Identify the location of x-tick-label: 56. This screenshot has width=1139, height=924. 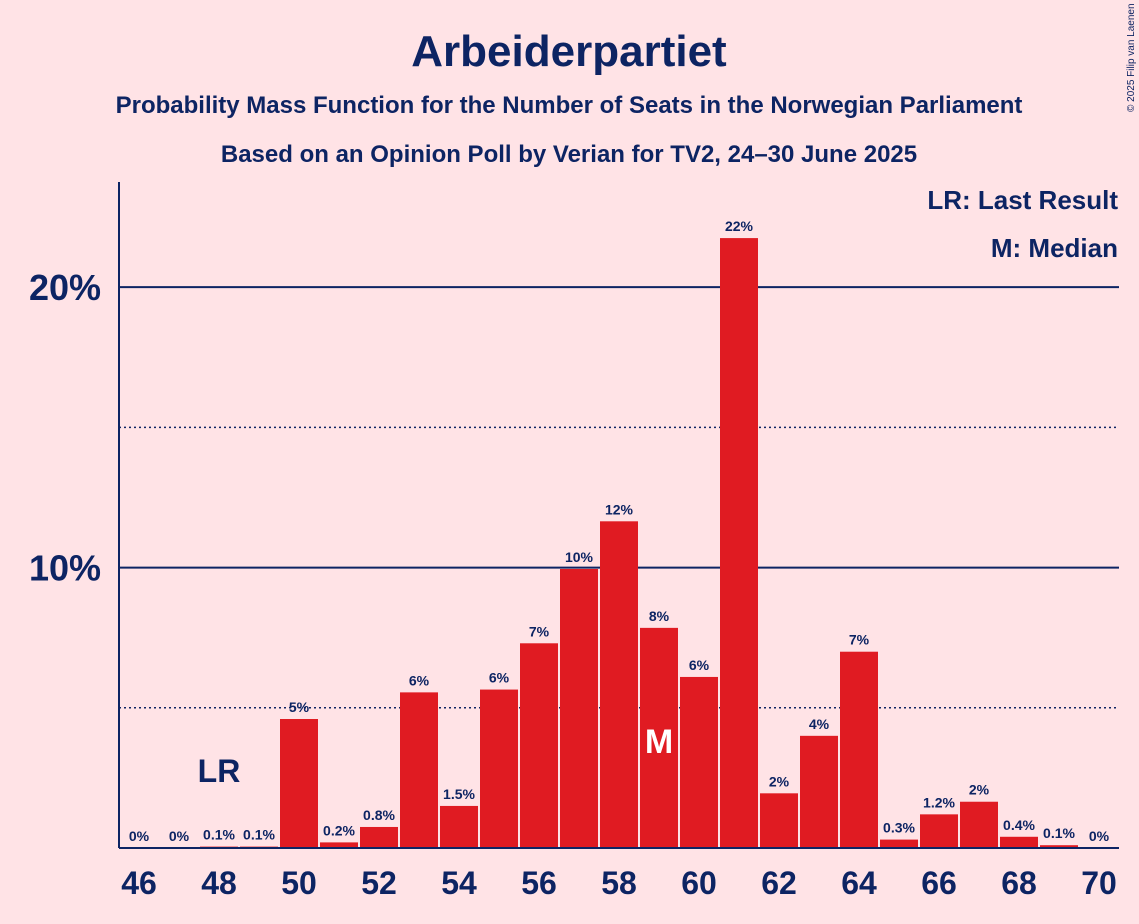
(539, 883).